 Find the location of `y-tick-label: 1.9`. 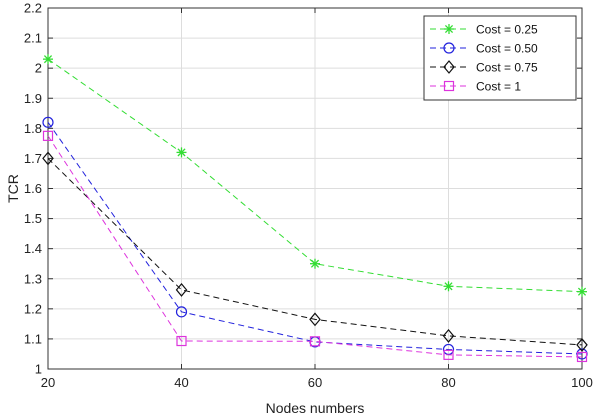

y-tick-label: 1.9 is located at coordinates (33, 98).